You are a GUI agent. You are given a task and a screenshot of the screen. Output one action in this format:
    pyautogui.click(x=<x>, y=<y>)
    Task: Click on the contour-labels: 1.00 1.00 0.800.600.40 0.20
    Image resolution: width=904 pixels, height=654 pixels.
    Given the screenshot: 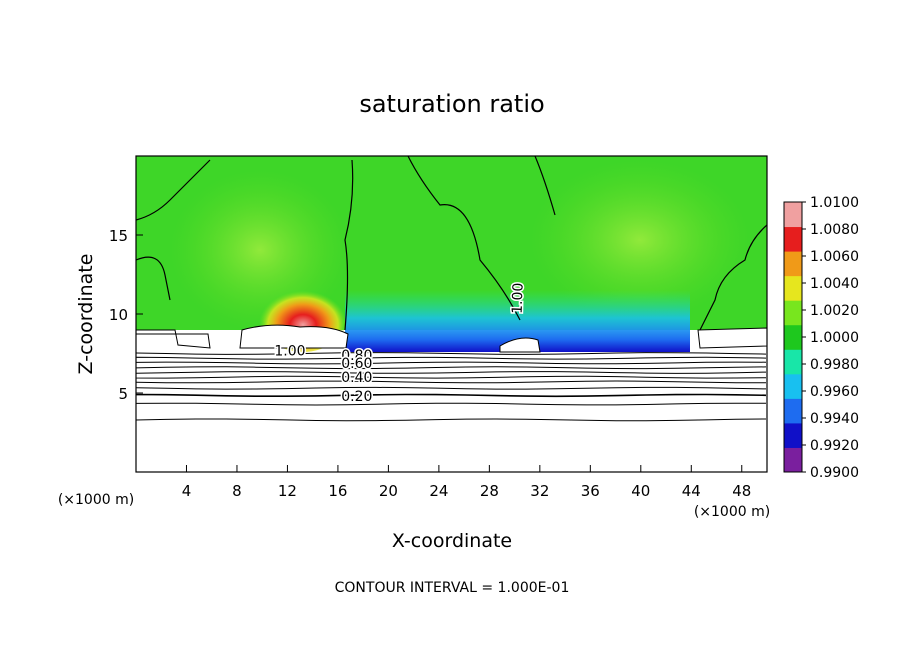 What is the action you would take?
    pyautogui.click(x=400, y=344)
    